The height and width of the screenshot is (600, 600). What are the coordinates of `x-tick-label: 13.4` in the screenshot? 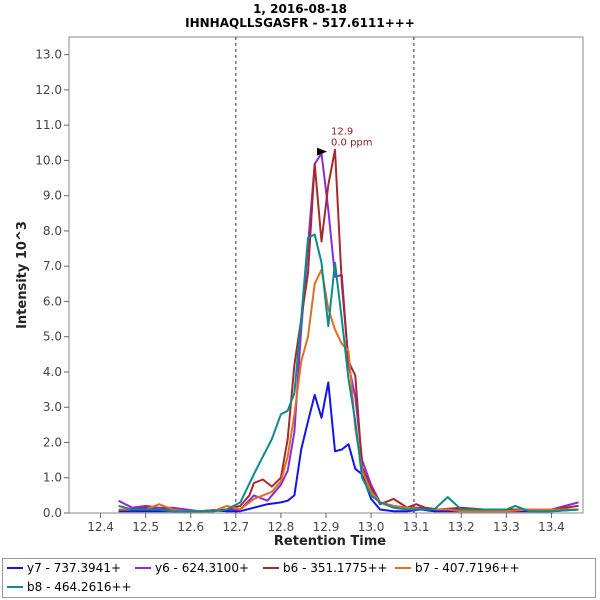 It's located at (551, 527).